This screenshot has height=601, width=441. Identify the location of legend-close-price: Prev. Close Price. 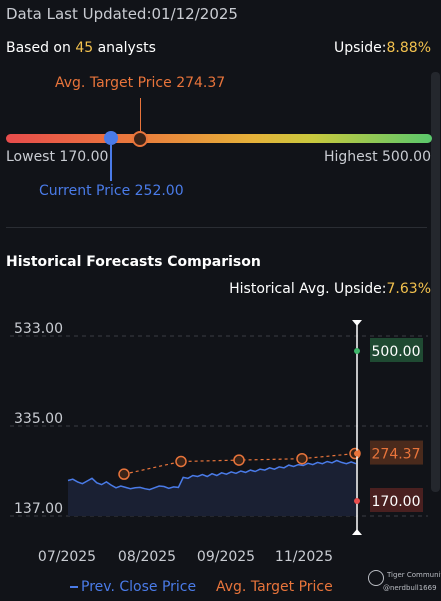
(133, 587).